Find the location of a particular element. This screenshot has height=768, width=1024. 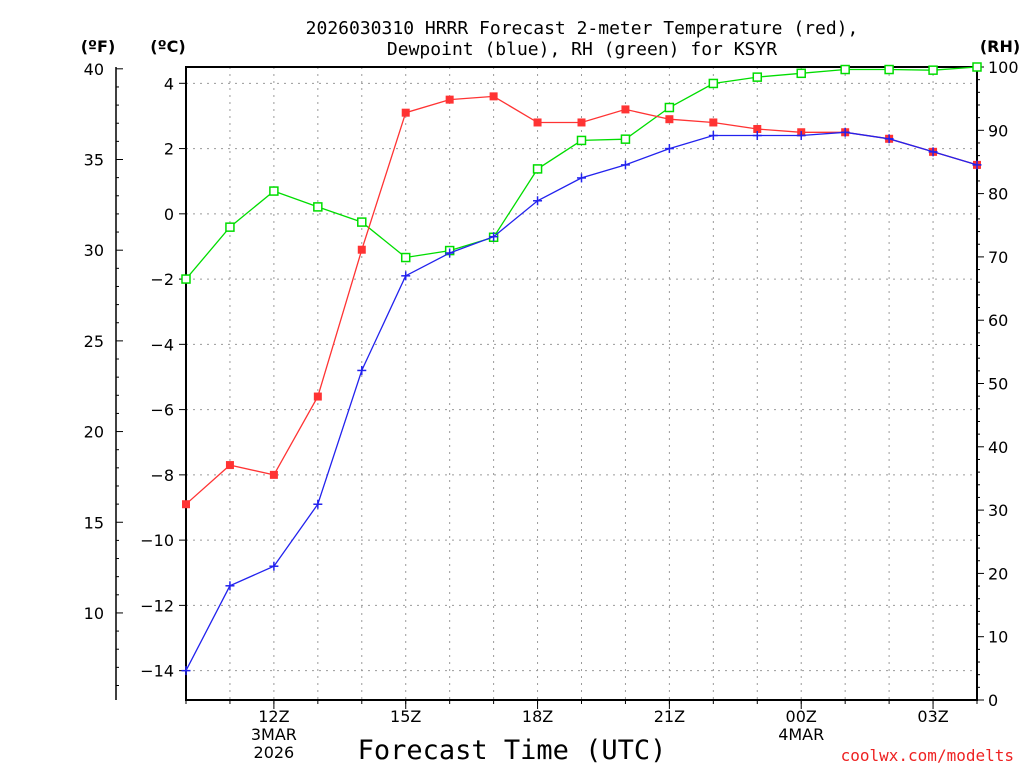

rh-tick-label: 0 is located at coordinates (993, 700).